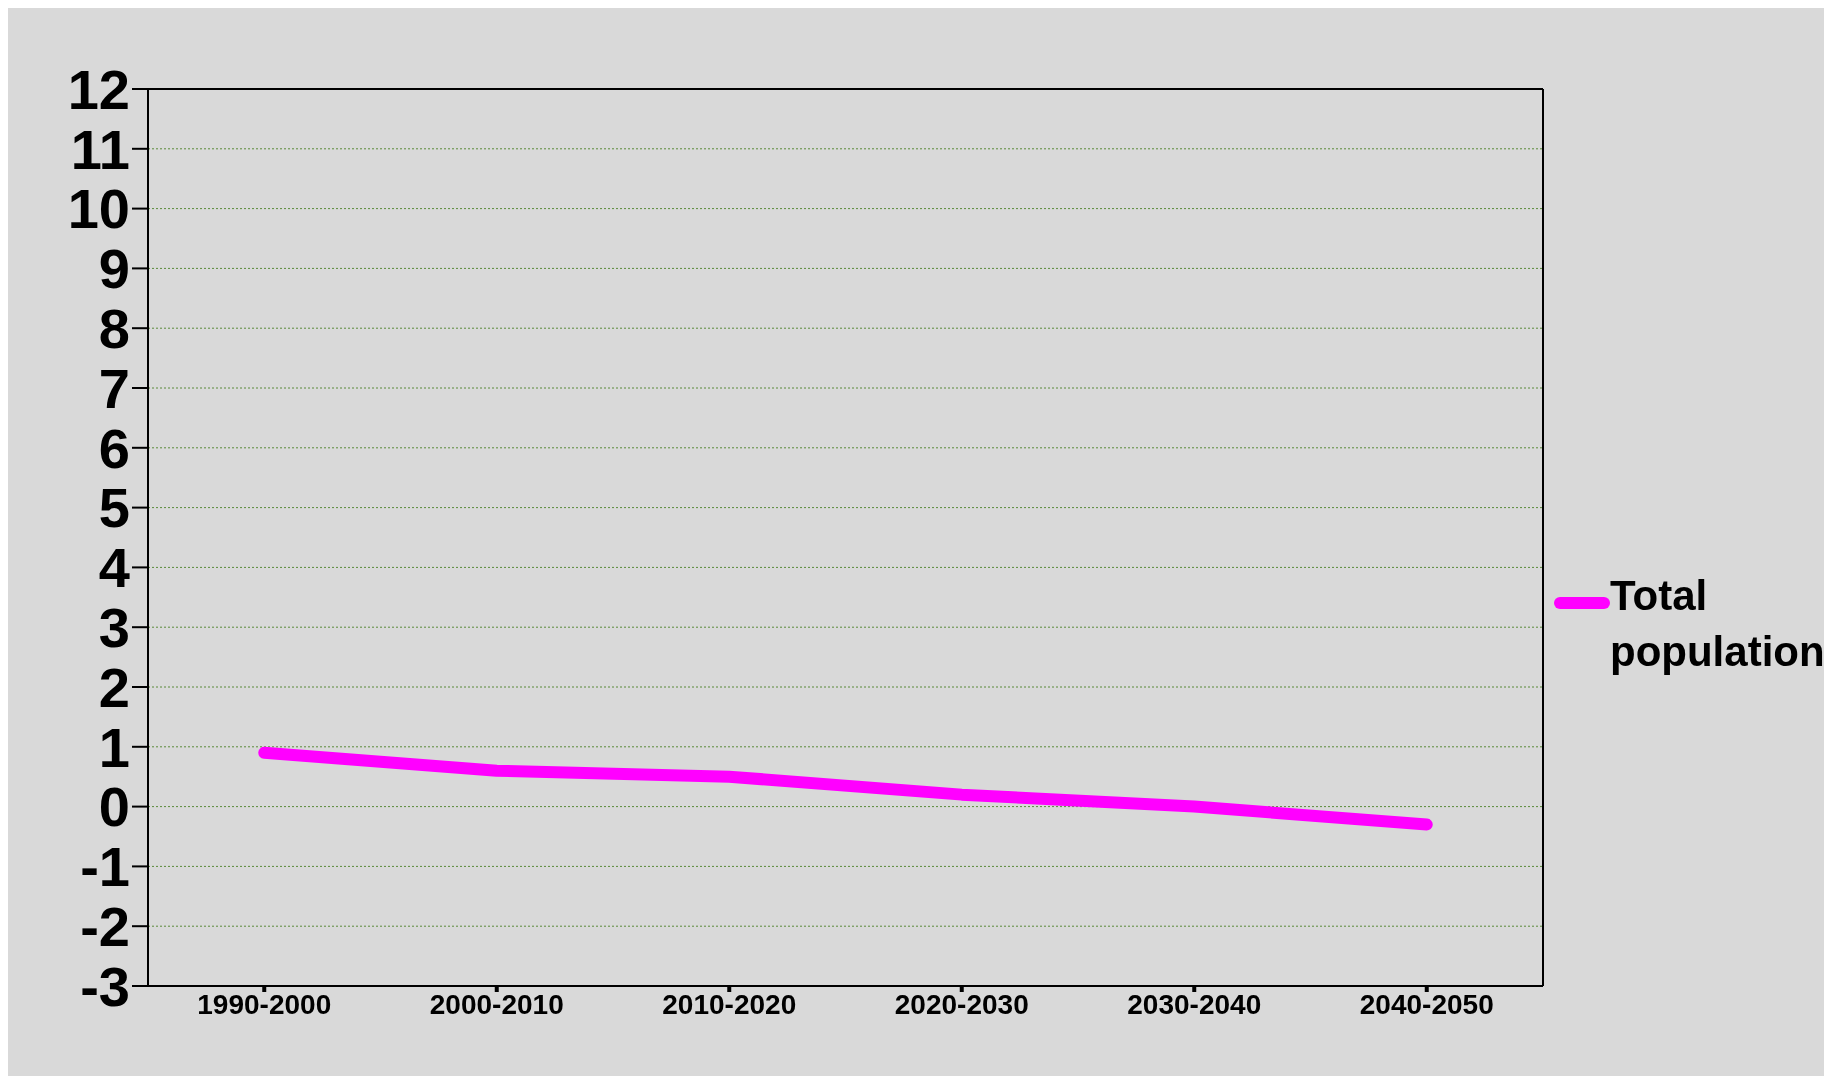  Describe the element at coordinates (496, 1004) in the screenshot. I see `x-tick-label: 2000-2010` at that location.